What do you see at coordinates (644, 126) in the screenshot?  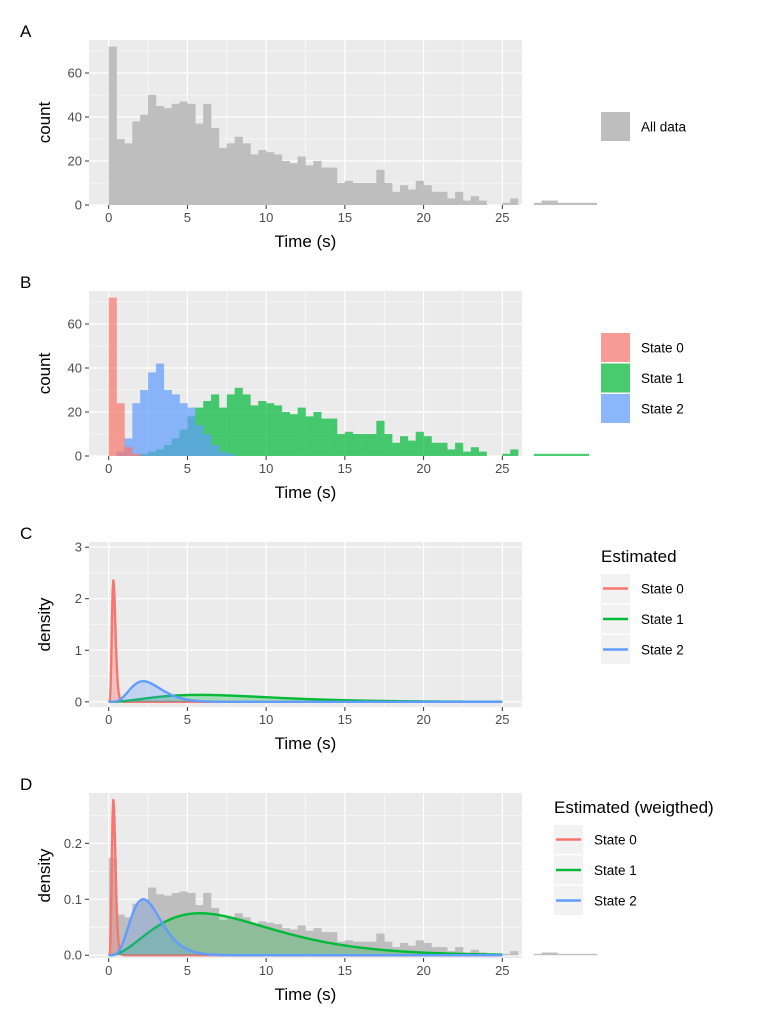 I see `legend-entry: All data` at bounding box center [644, 126].